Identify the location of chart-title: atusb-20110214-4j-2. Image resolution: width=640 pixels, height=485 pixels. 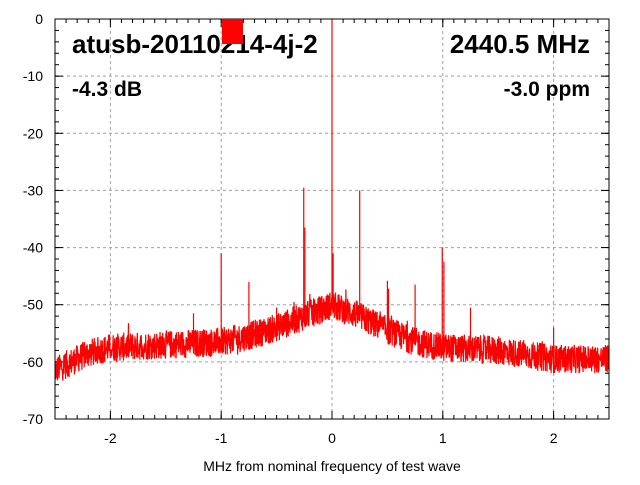
(195, 44).